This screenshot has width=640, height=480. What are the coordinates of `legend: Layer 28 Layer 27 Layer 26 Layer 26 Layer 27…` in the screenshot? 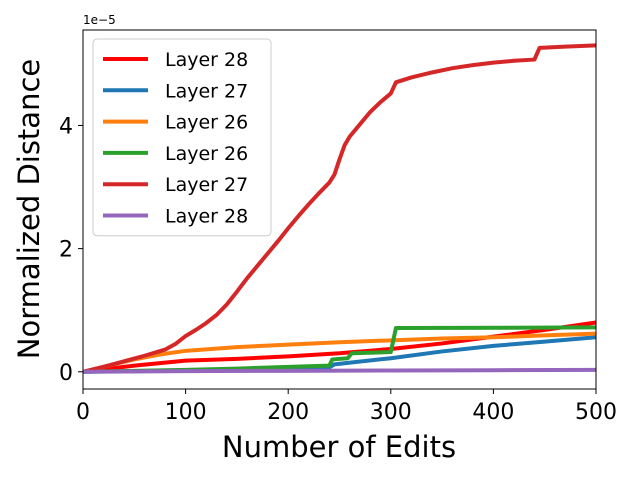 It's located at (182, 137).